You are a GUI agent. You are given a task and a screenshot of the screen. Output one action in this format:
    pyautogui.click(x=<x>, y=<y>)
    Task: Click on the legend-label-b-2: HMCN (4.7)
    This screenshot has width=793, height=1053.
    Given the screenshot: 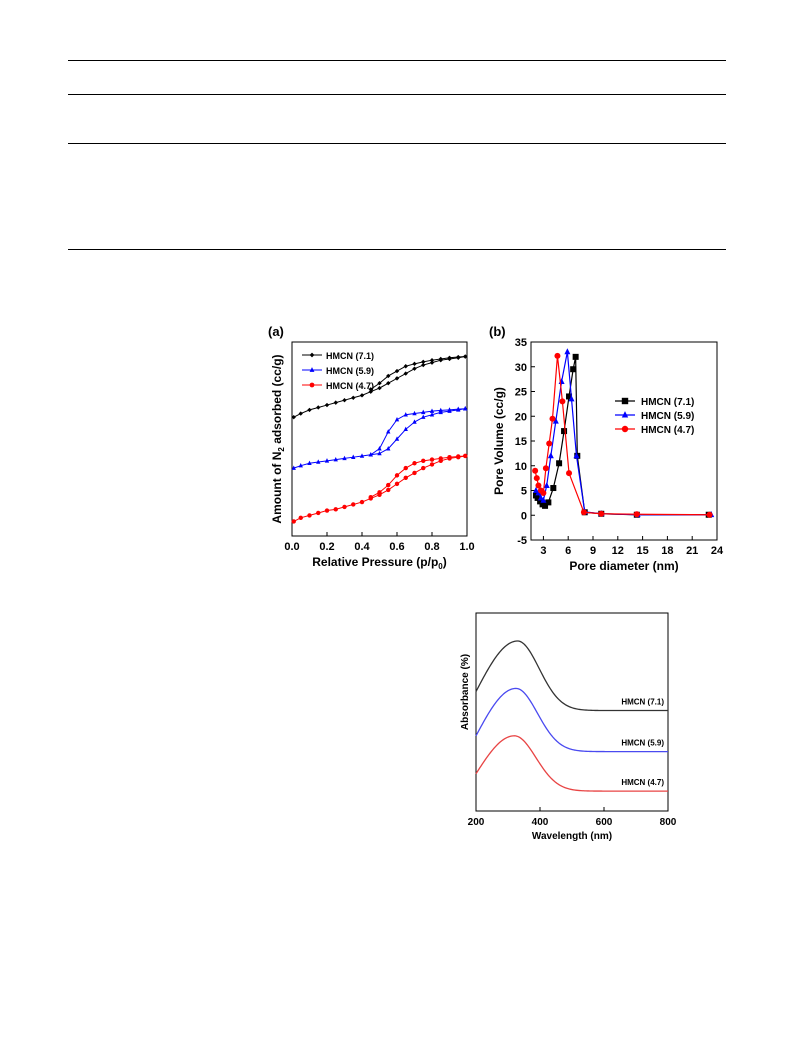 What is the action you would take?
    pyautogui.click(x=667, y=430)
    